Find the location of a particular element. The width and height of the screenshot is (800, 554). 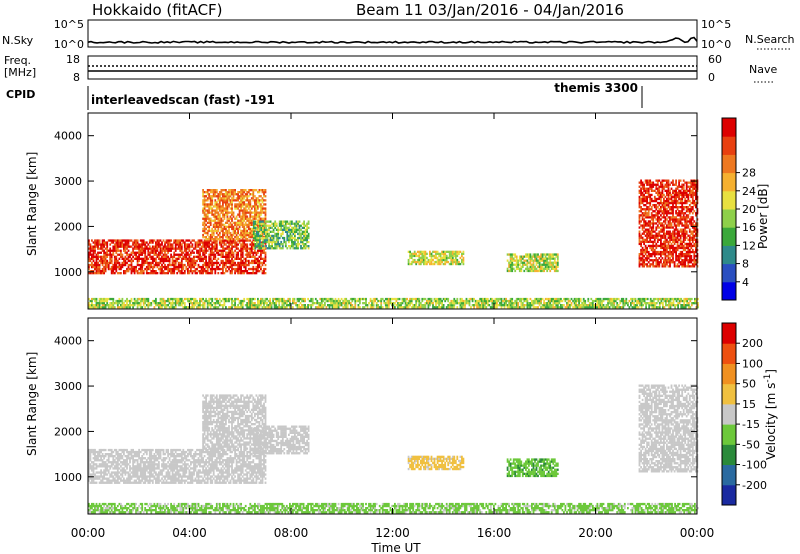

cpid-segment-1: interleavedscan (fast) -191 is located at coordinates (183, 100).